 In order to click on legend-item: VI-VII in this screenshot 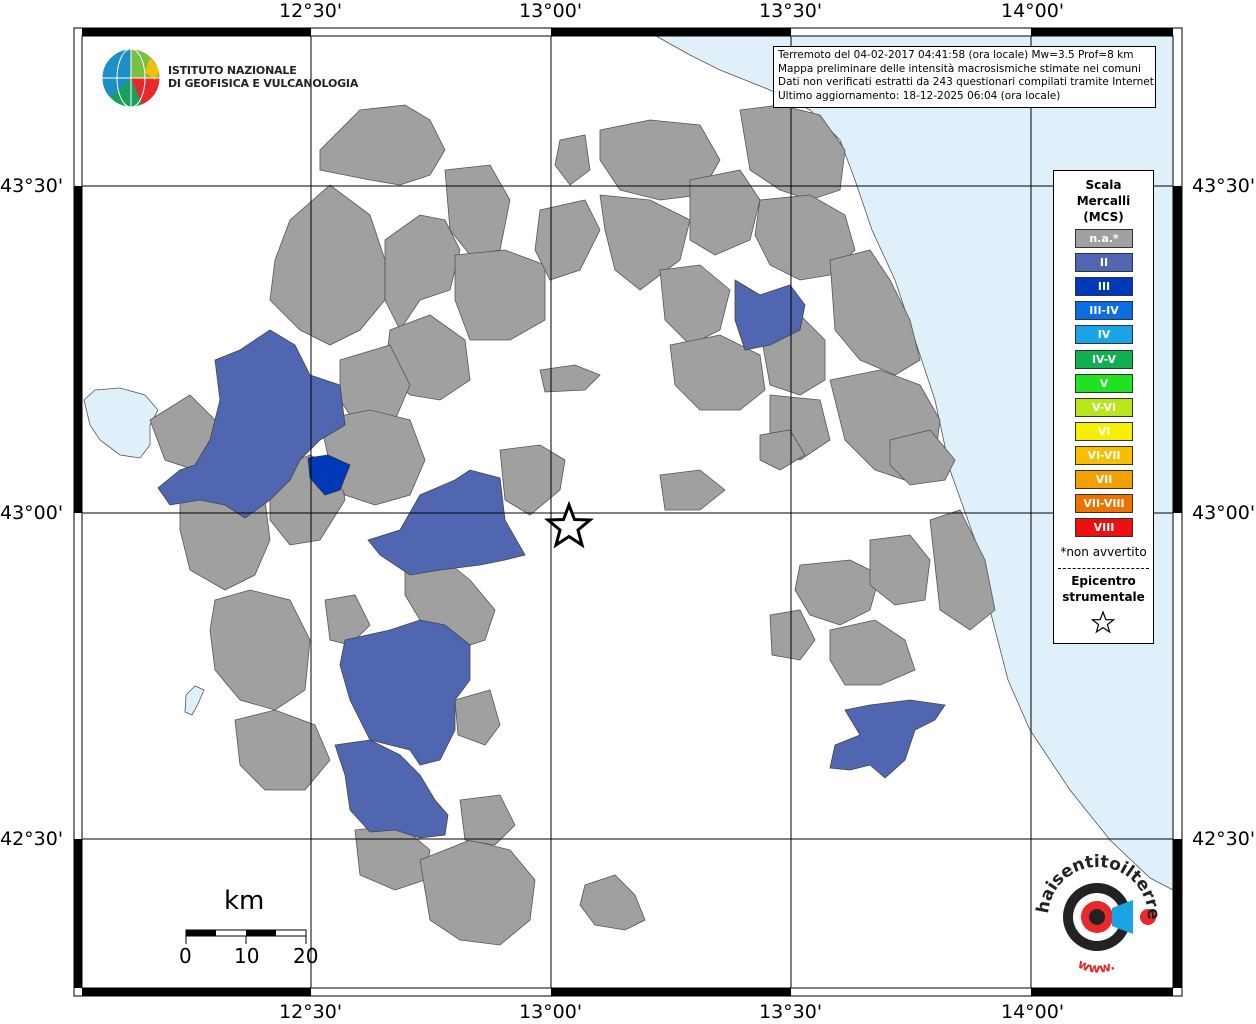, I will do `click(1104, 455)`.